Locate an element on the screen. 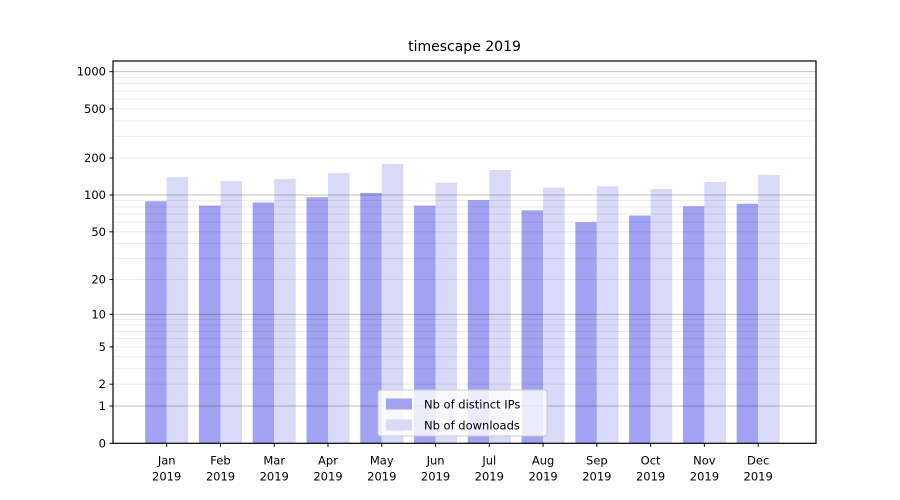  bar-jul-downloads is located at coordinates (500, 306).